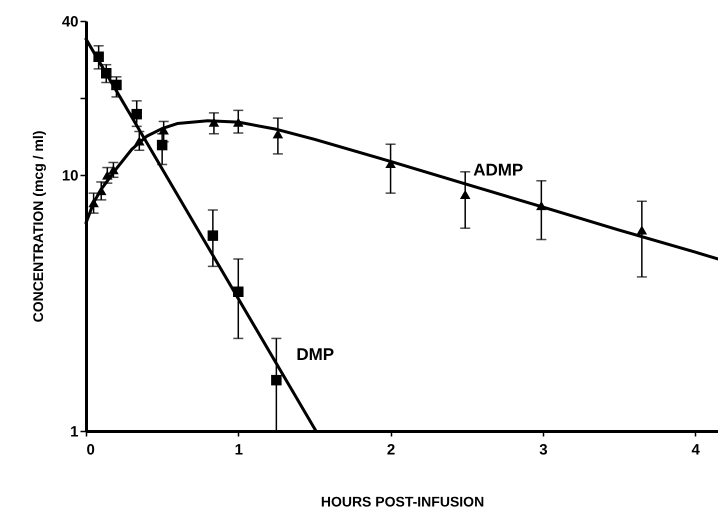 This screenshot has width=718, height=515. Describe the element at coordinates (695, 450) in the screenshot. I see `x-tick-label: 4` at that location.